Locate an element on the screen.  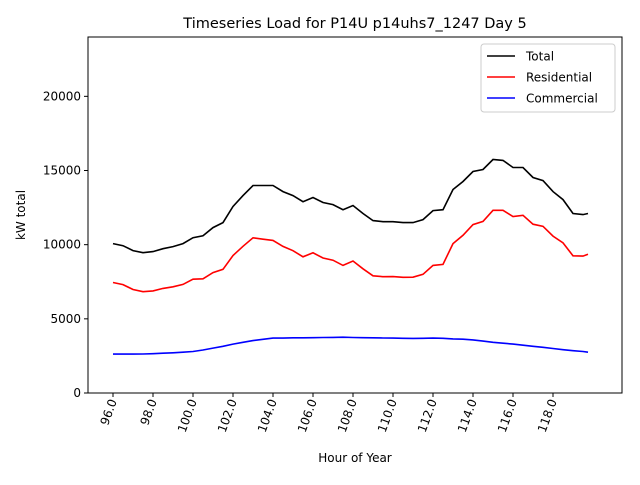
x-tick-label: 118.0 is located at coordinates (547, 415).